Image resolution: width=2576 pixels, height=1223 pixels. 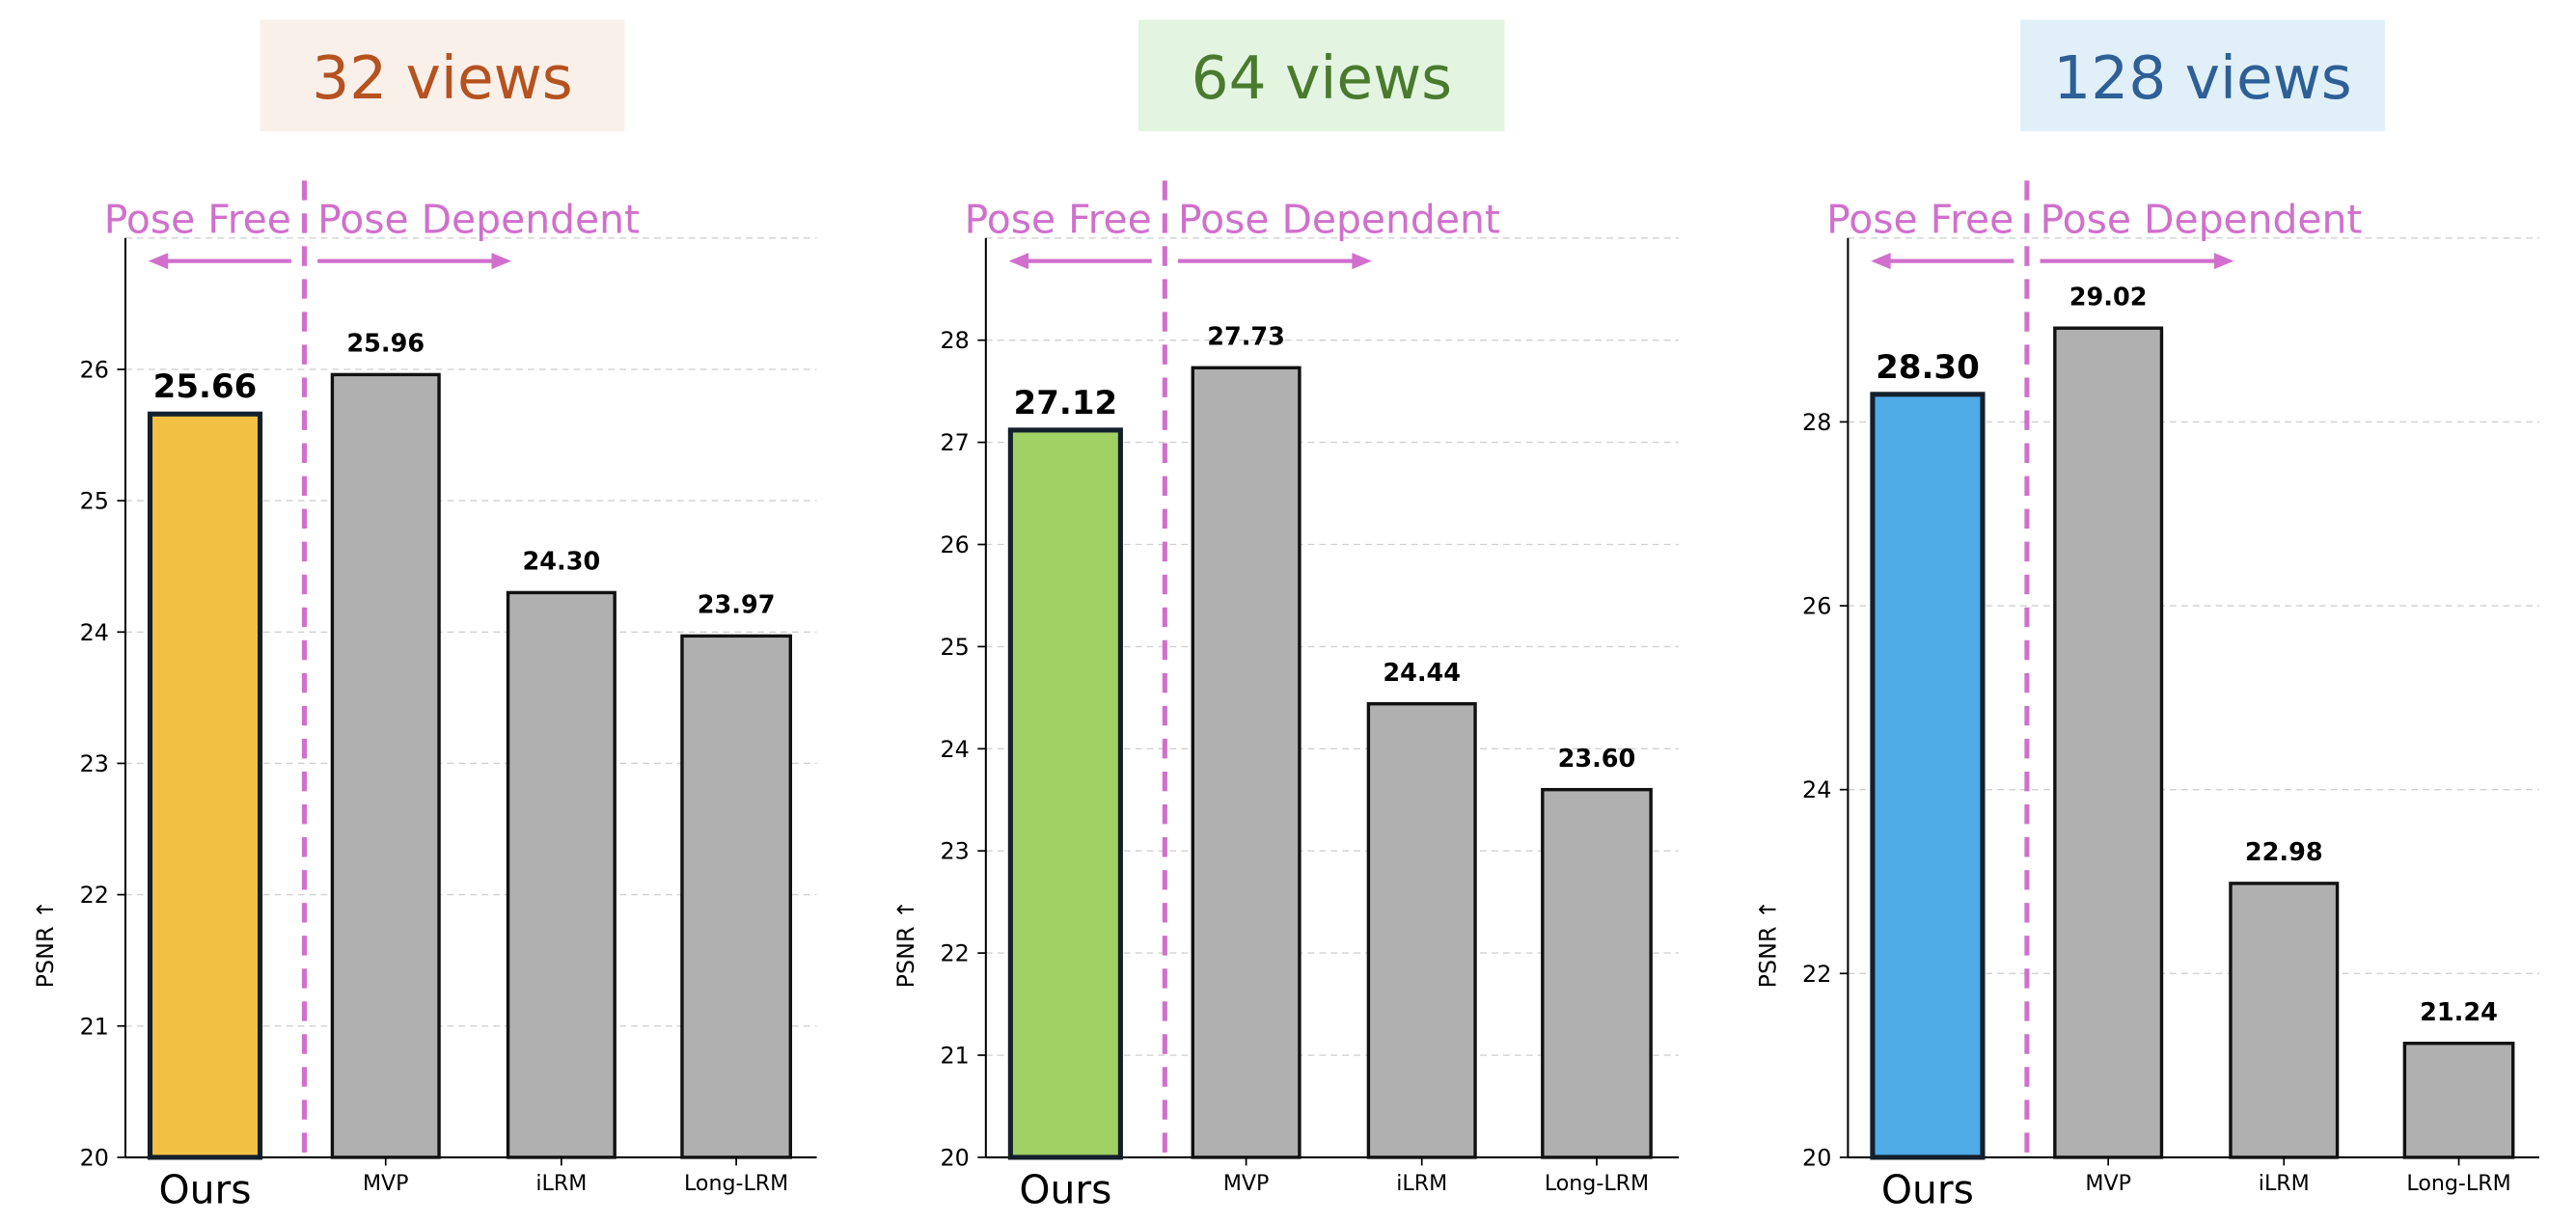 I want to click on data-label: 25.66, so click(x=206, y=386).